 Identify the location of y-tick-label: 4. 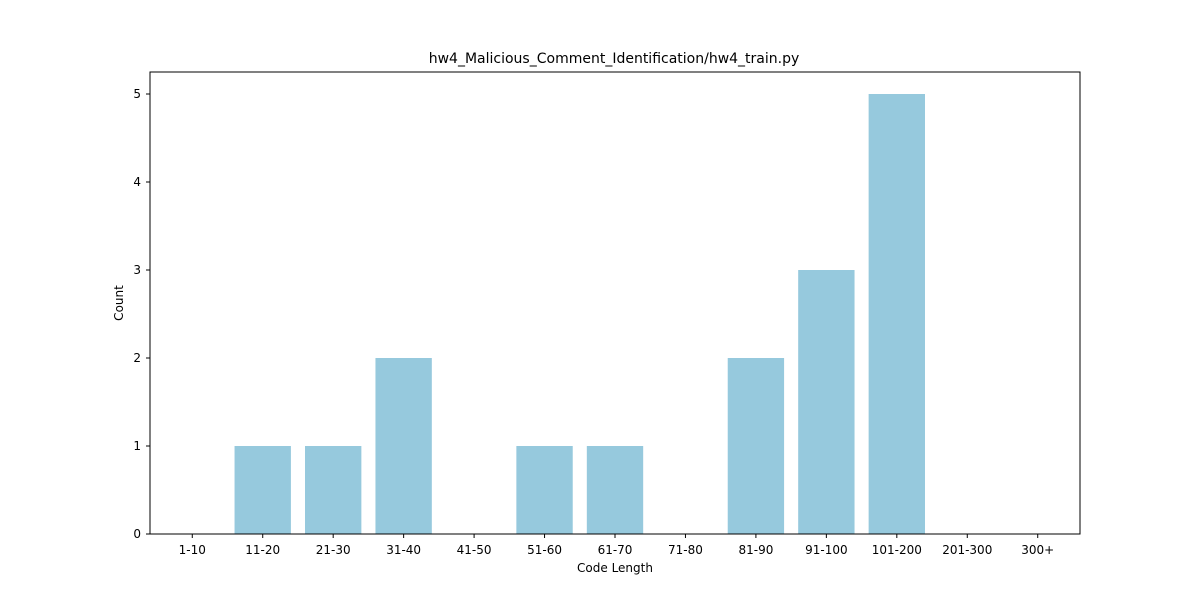
(137, 182).